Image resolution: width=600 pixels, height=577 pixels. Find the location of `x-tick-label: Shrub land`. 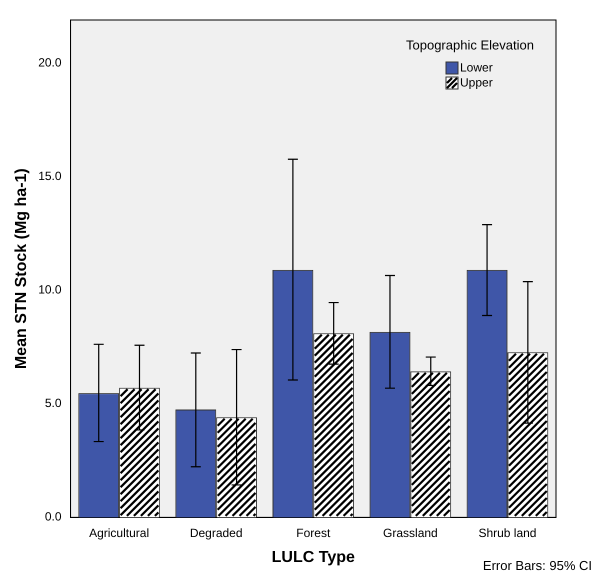

x-tick-label: Shrub land is located at coordinates (507, 533).